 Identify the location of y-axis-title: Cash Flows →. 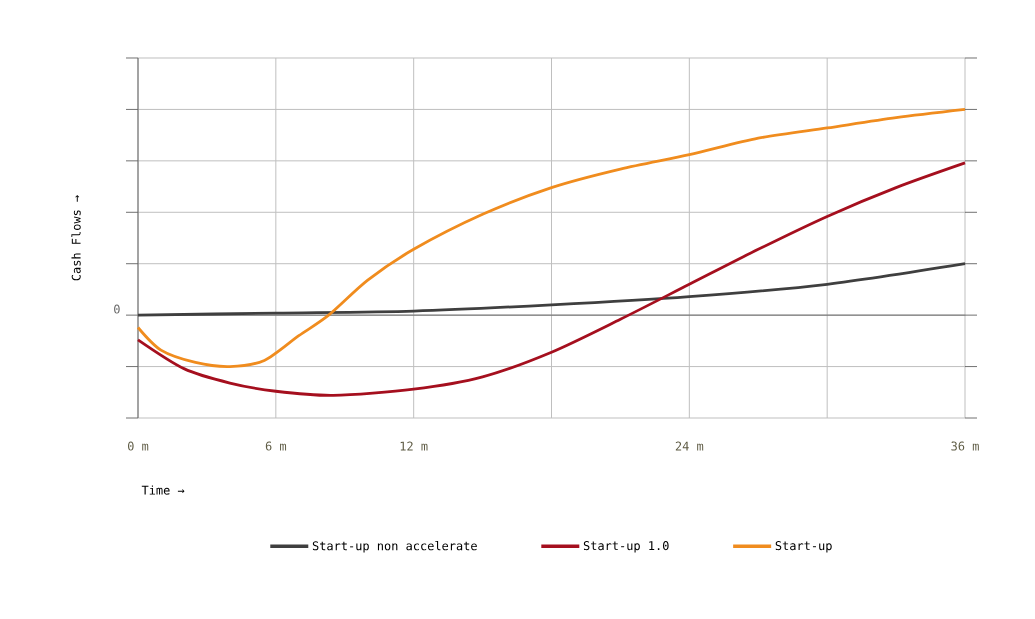
(76, 238).